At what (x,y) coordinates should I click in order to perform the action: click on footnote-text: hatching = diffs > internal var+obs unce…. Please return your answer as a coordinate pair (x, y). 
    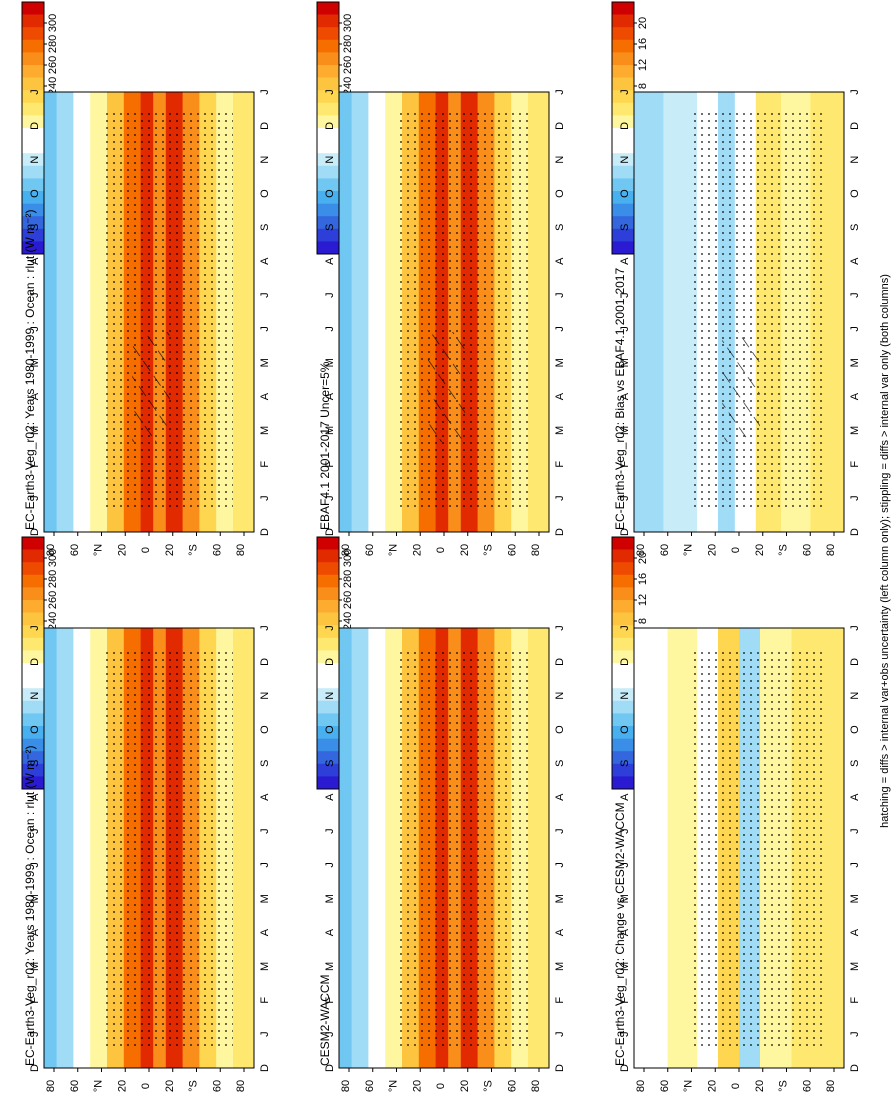
    Looking at the image, I should click on (885, 551).